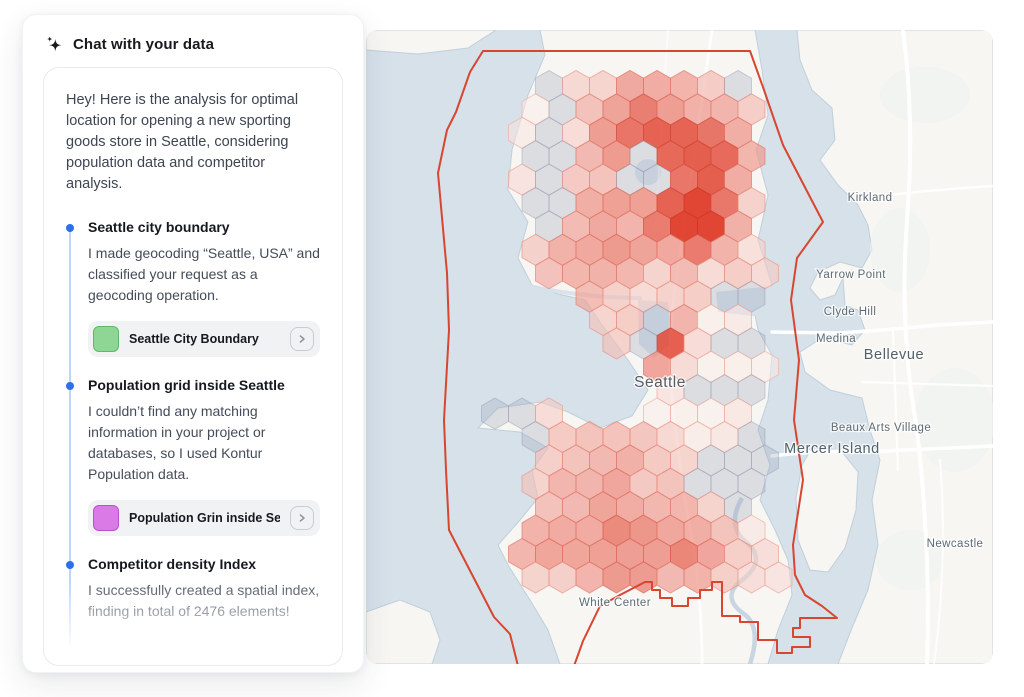 Image resolution: width=1024 pixels, height=697 pixels. I want to click on map-place-label: Seattle, so click(660, 382).